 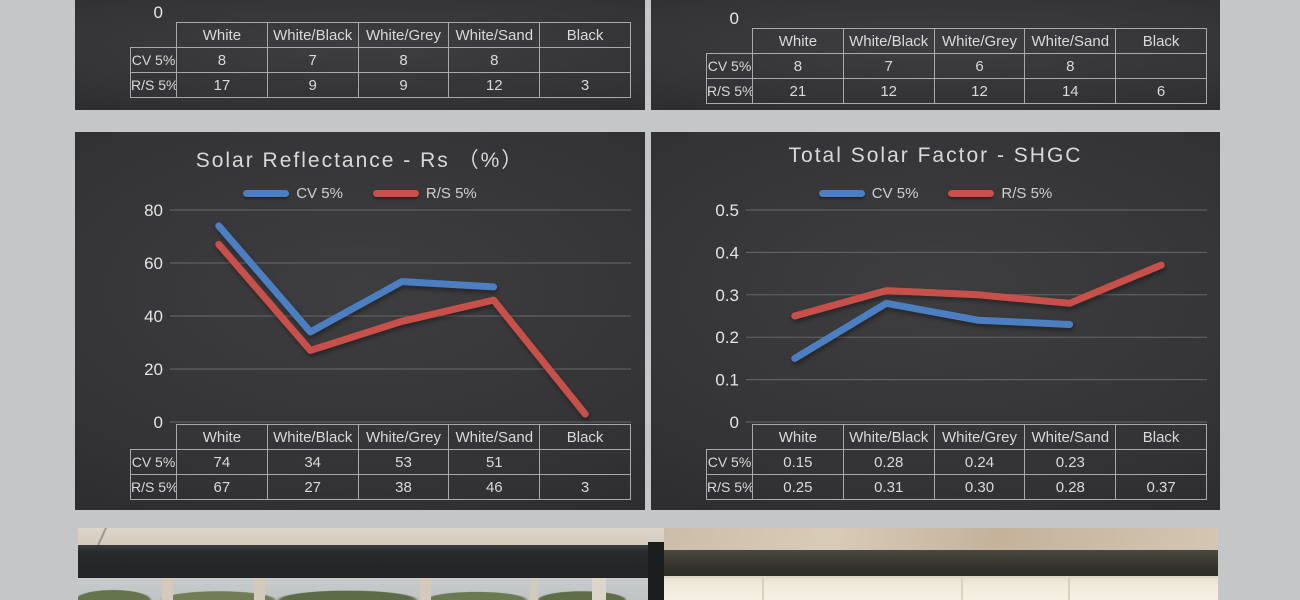 I want to click on table-cell: 0.25, so click(x=798, y=487).